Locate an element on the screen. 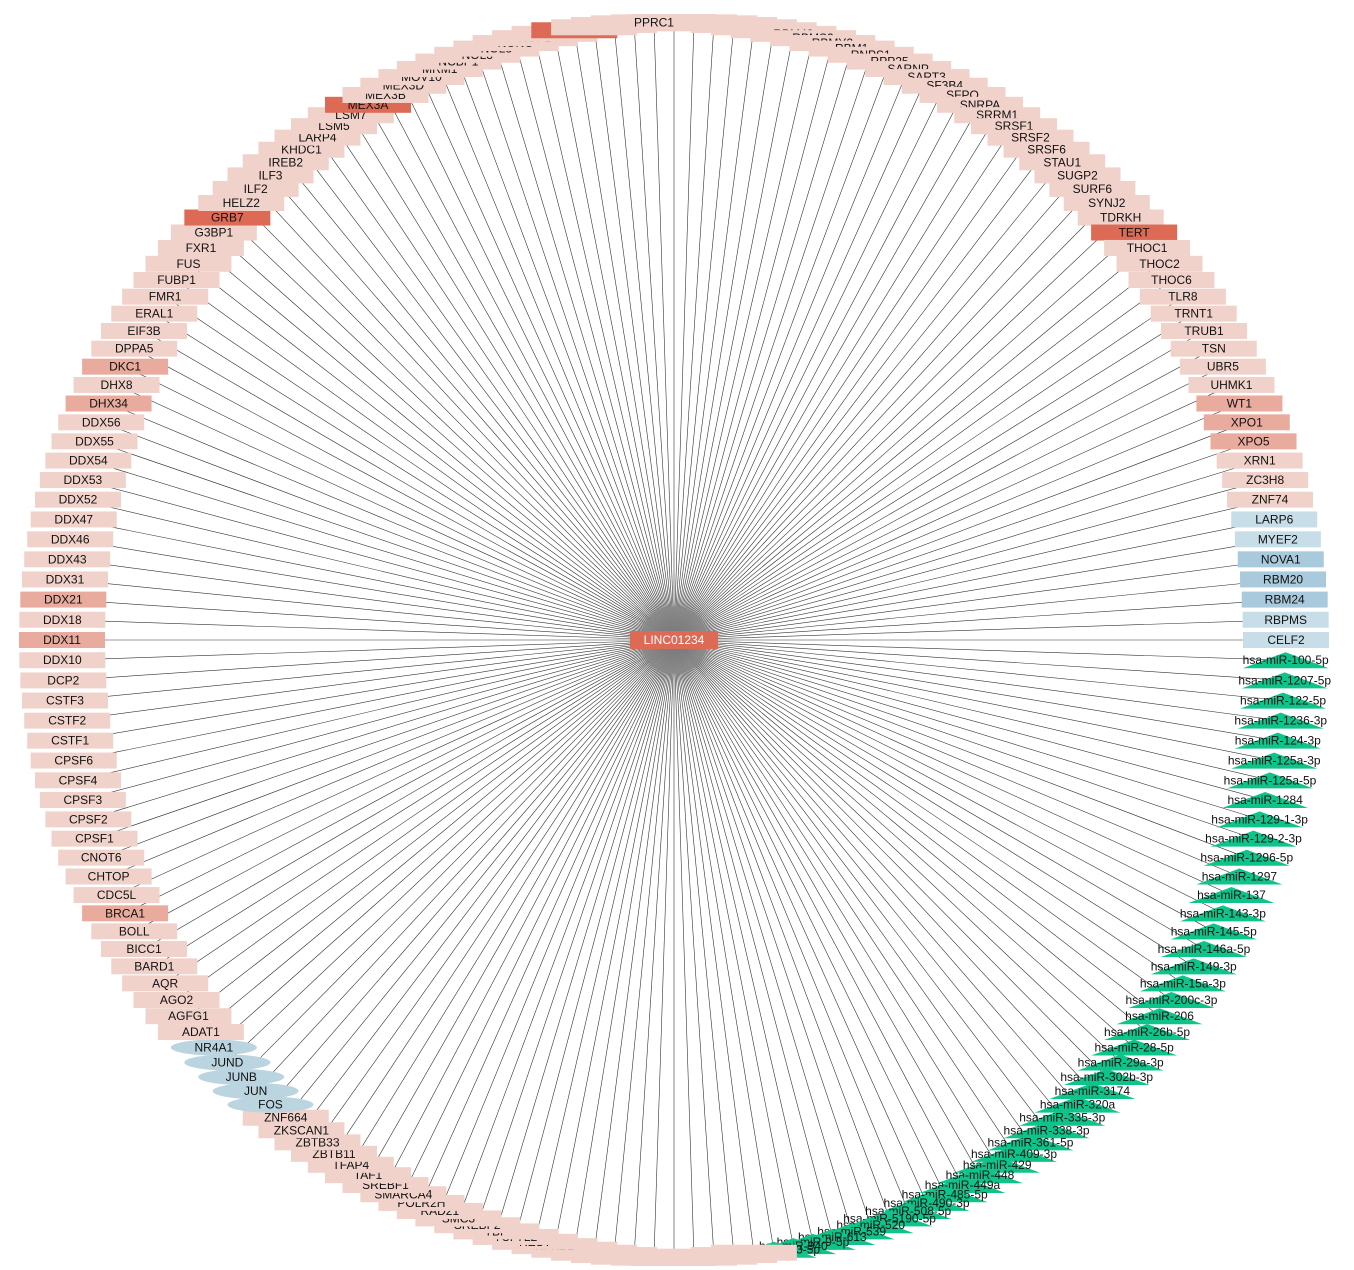 The width and height of the screenshot is (1354, 1270). node-dhx8: DHX8 is located at coordinates (116, 384).